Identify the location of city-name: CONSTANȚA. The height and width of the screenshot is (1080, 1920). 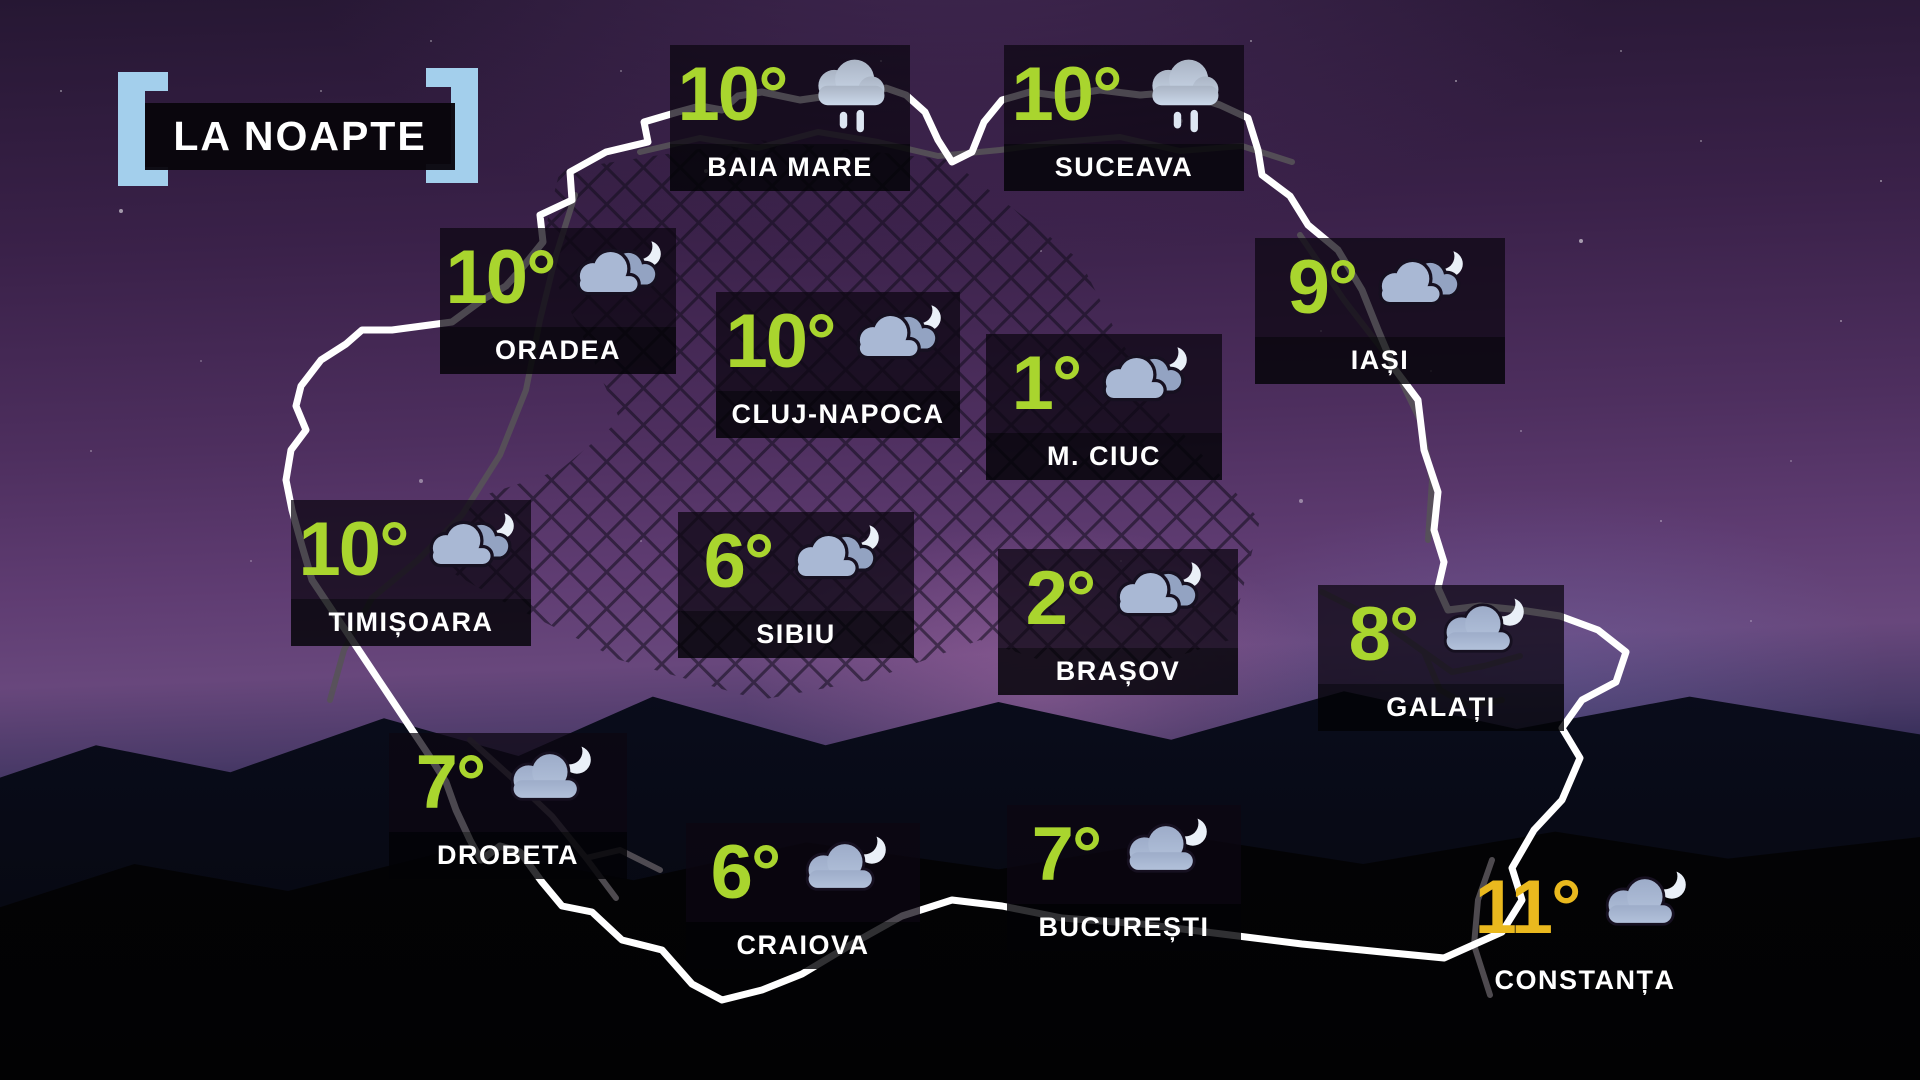
(1585, 980).